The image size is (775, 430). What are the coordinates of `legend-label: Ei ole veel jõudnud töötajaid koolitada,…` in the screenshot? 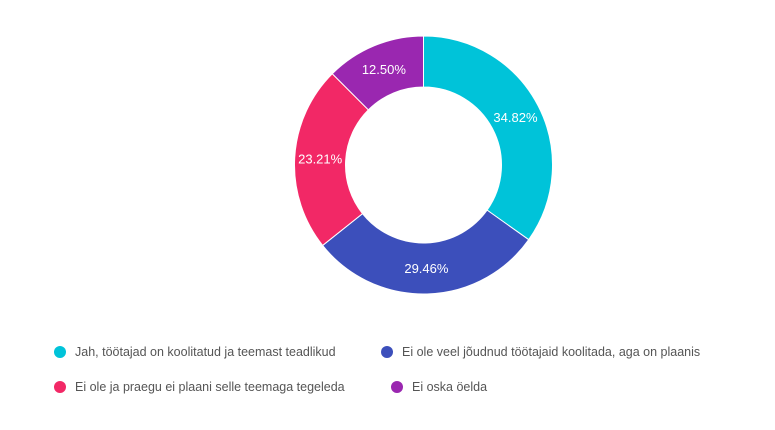 It's located at (551, 352).